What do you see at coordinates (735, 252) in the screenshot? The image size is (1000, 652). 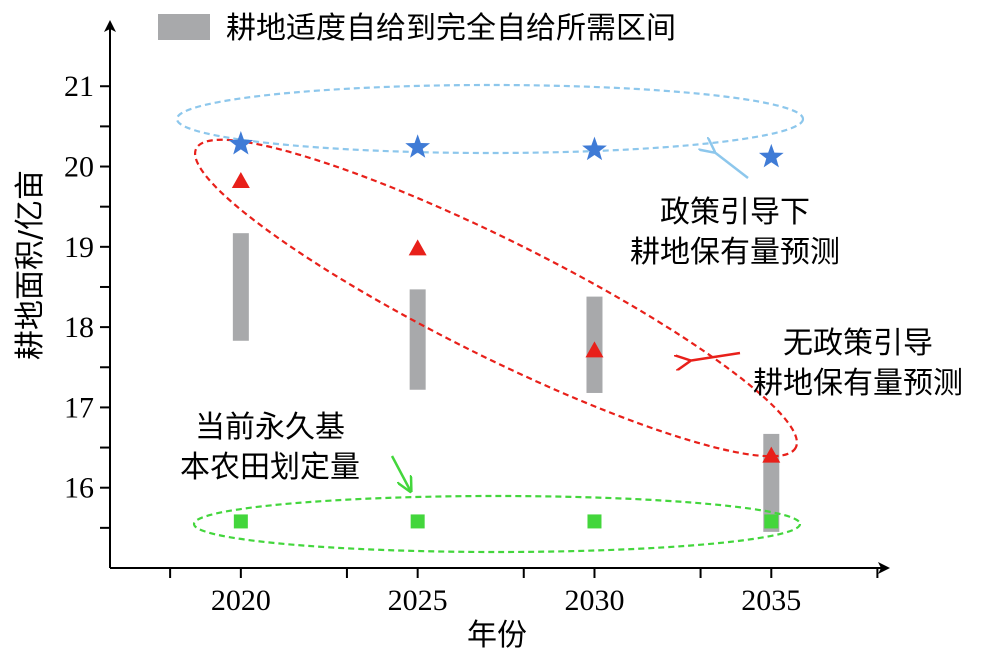 I see `policy-annotation-line-2: 耕地保有量预测` at bounding box center [735, 252].